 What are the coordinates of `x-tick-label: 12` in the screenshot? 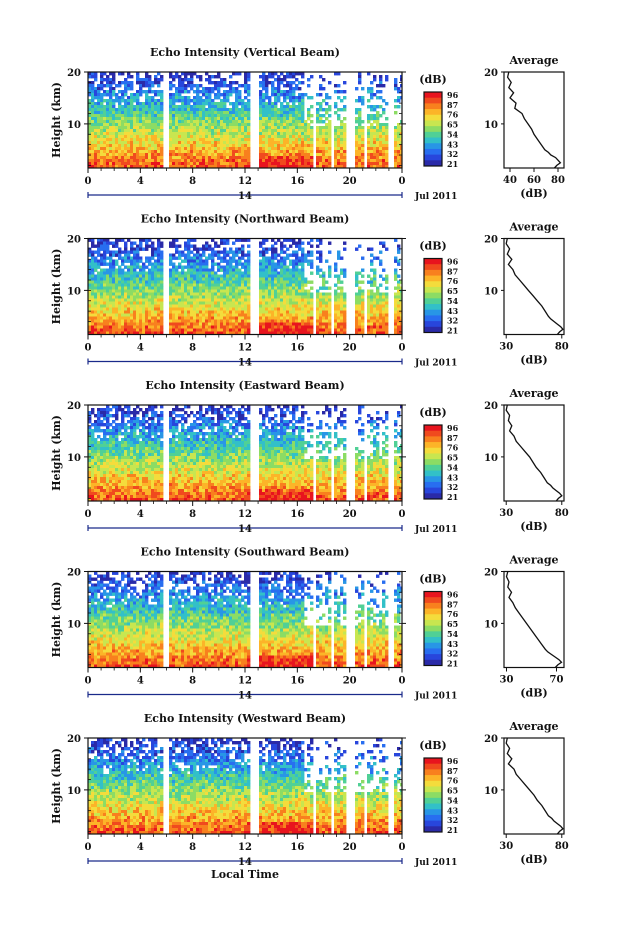 It's located at (245, 181).